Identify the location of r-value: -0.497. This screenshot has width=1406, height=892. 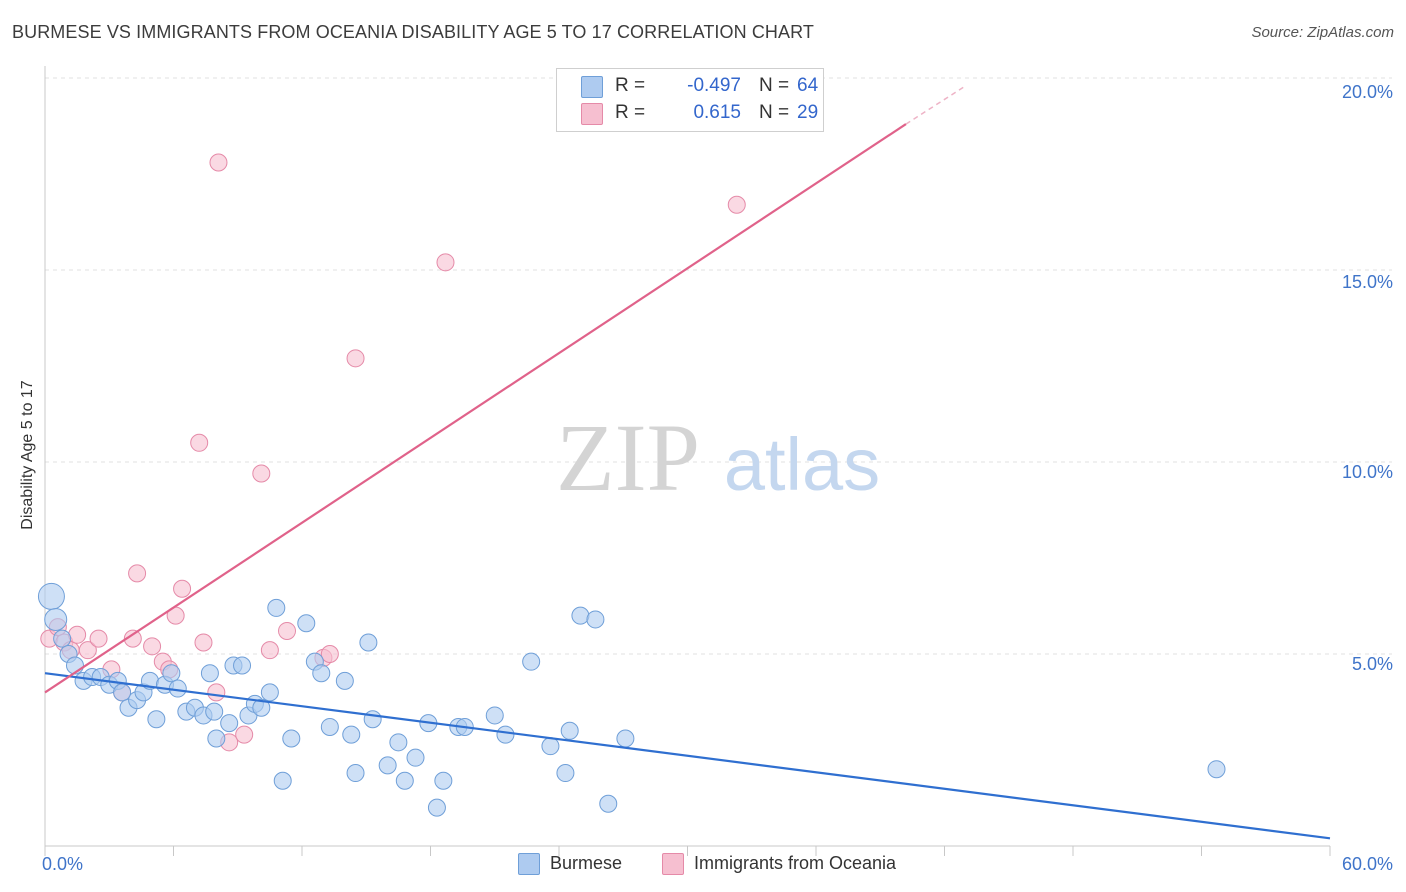
(714, 85).